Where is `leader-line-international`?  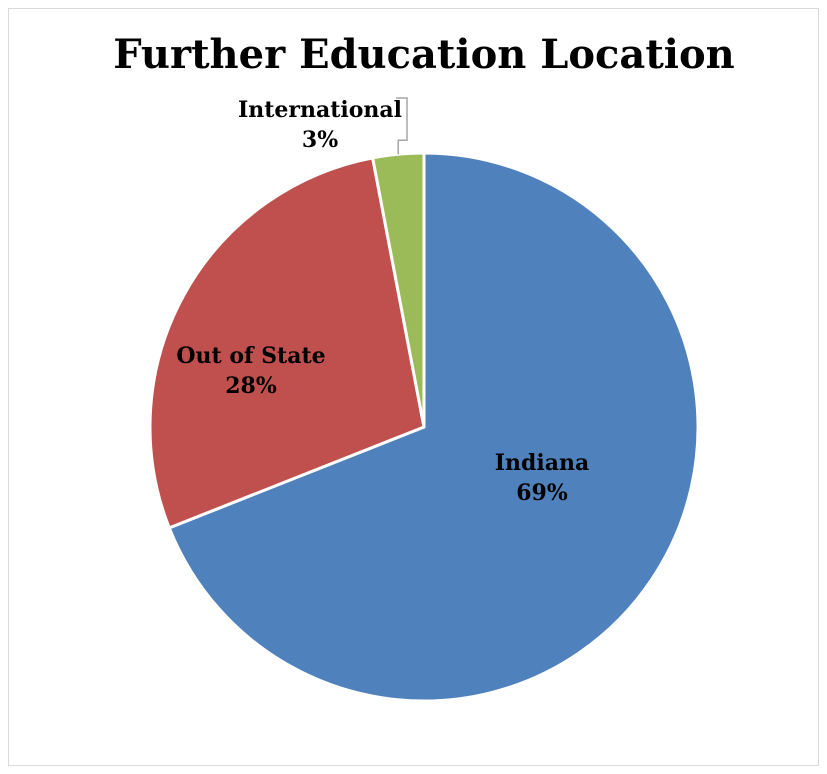
leader-line-international is located at coordinates (402, 126).